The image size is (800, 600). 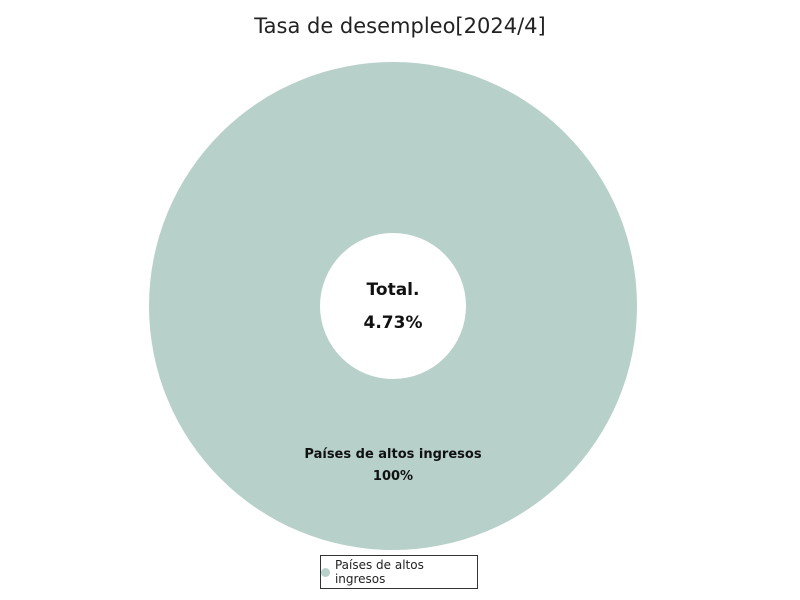 I want to click on legend: Países de altos ingresos, so click(x=399, y=572).